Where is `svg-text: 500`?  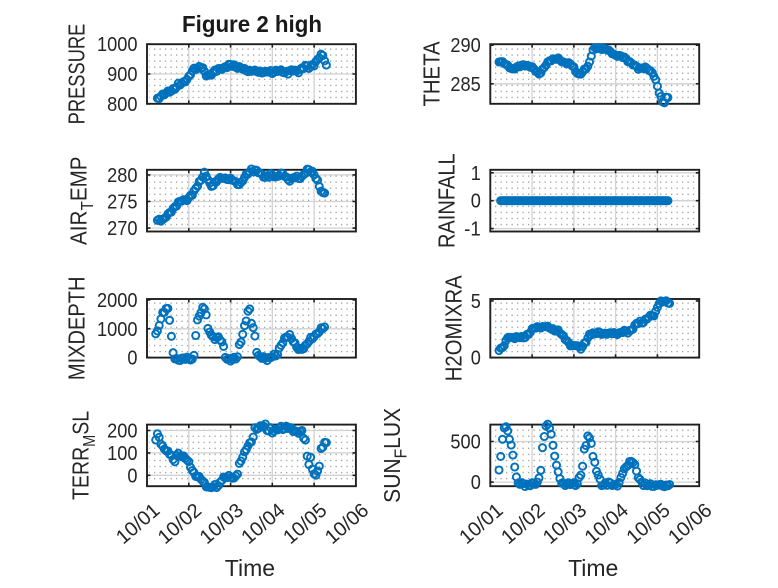 svg-text: 500 is located at coordinates (465, 442).